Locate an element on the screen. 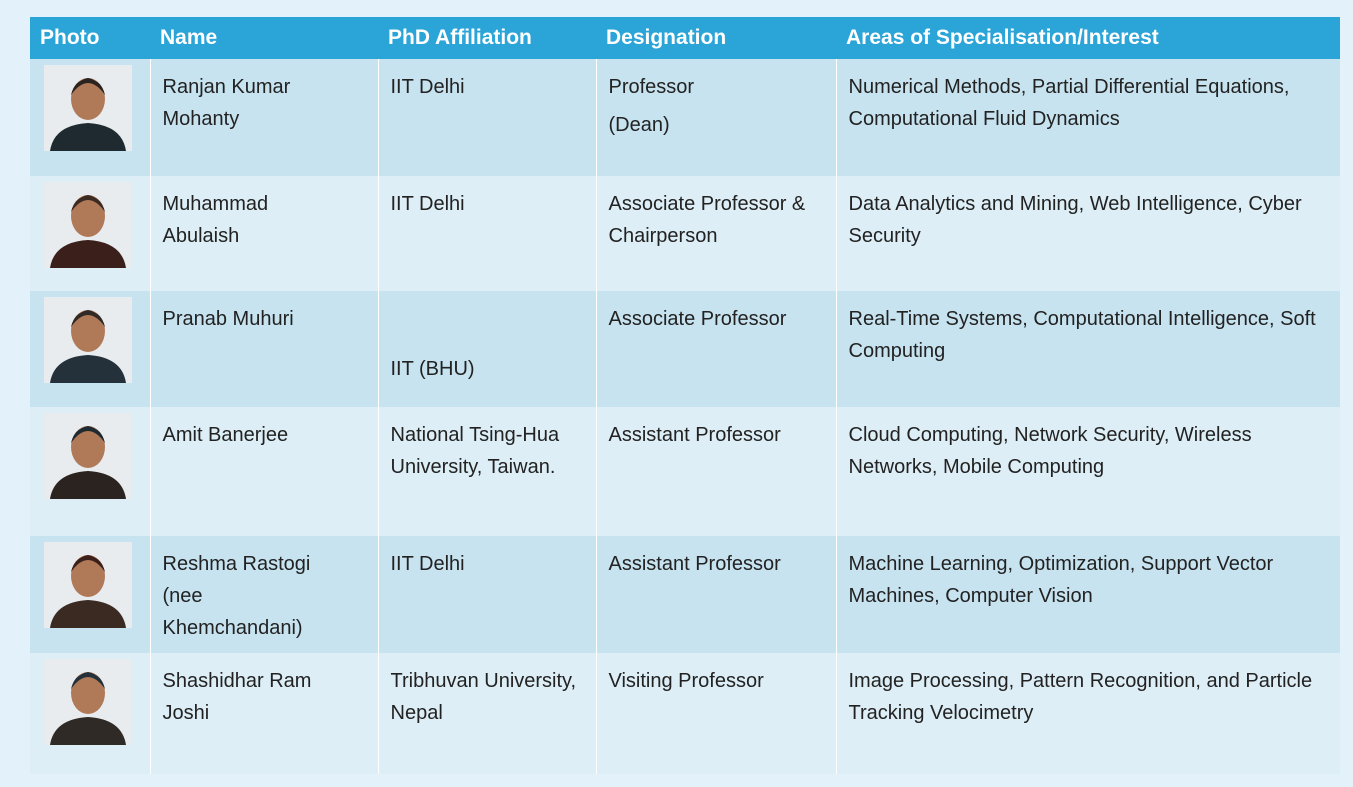 The width and height of the screenshot is (1353, 787). designation-line: (Dean) is located at coordinates (639, 125).